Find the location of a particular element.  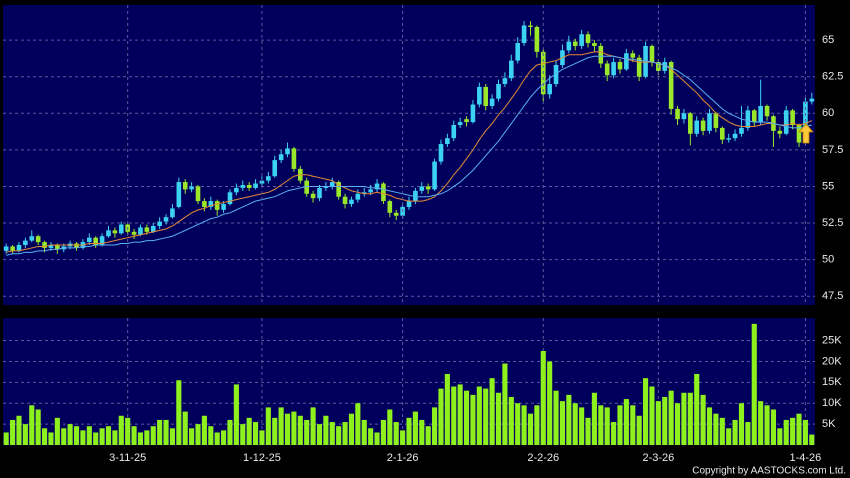

y-tick-label: 15K is located at coordinates (832, 382).